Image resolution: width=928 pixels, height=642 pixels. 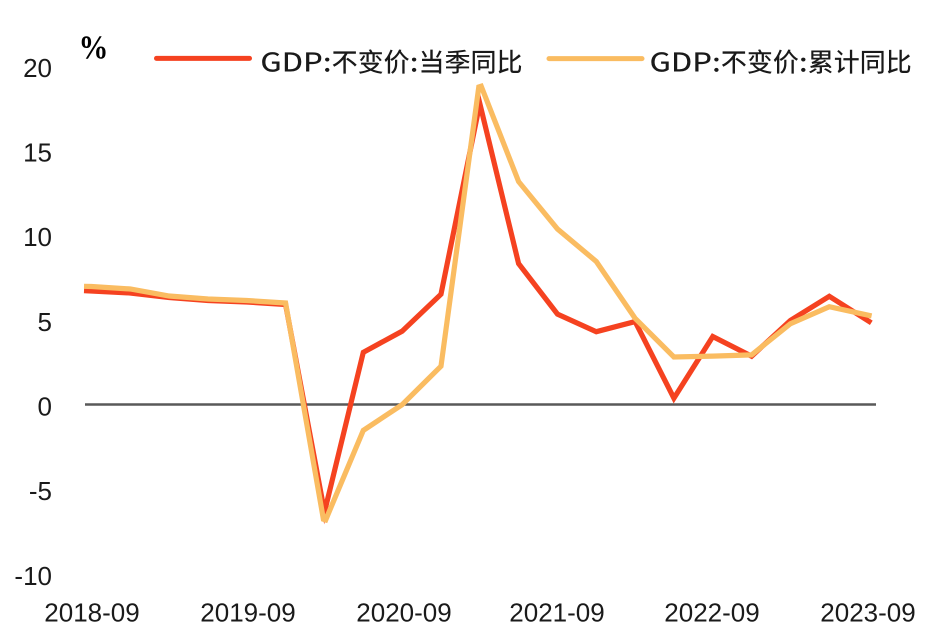 I want to click on svg-text: 2019-09, so click(x=247, y=612).